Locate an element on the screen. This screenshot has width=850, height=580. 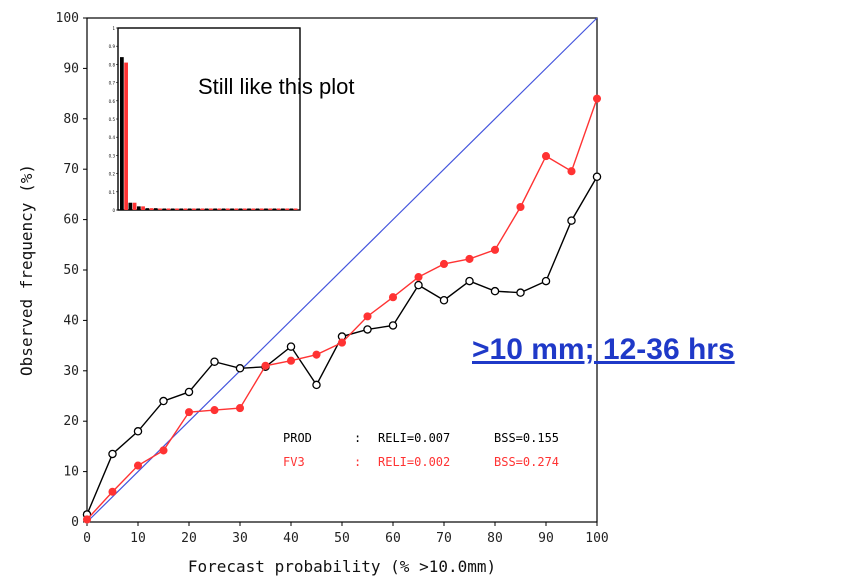
inset-y-tick-label: 1 is located at coordinates (113, 28).